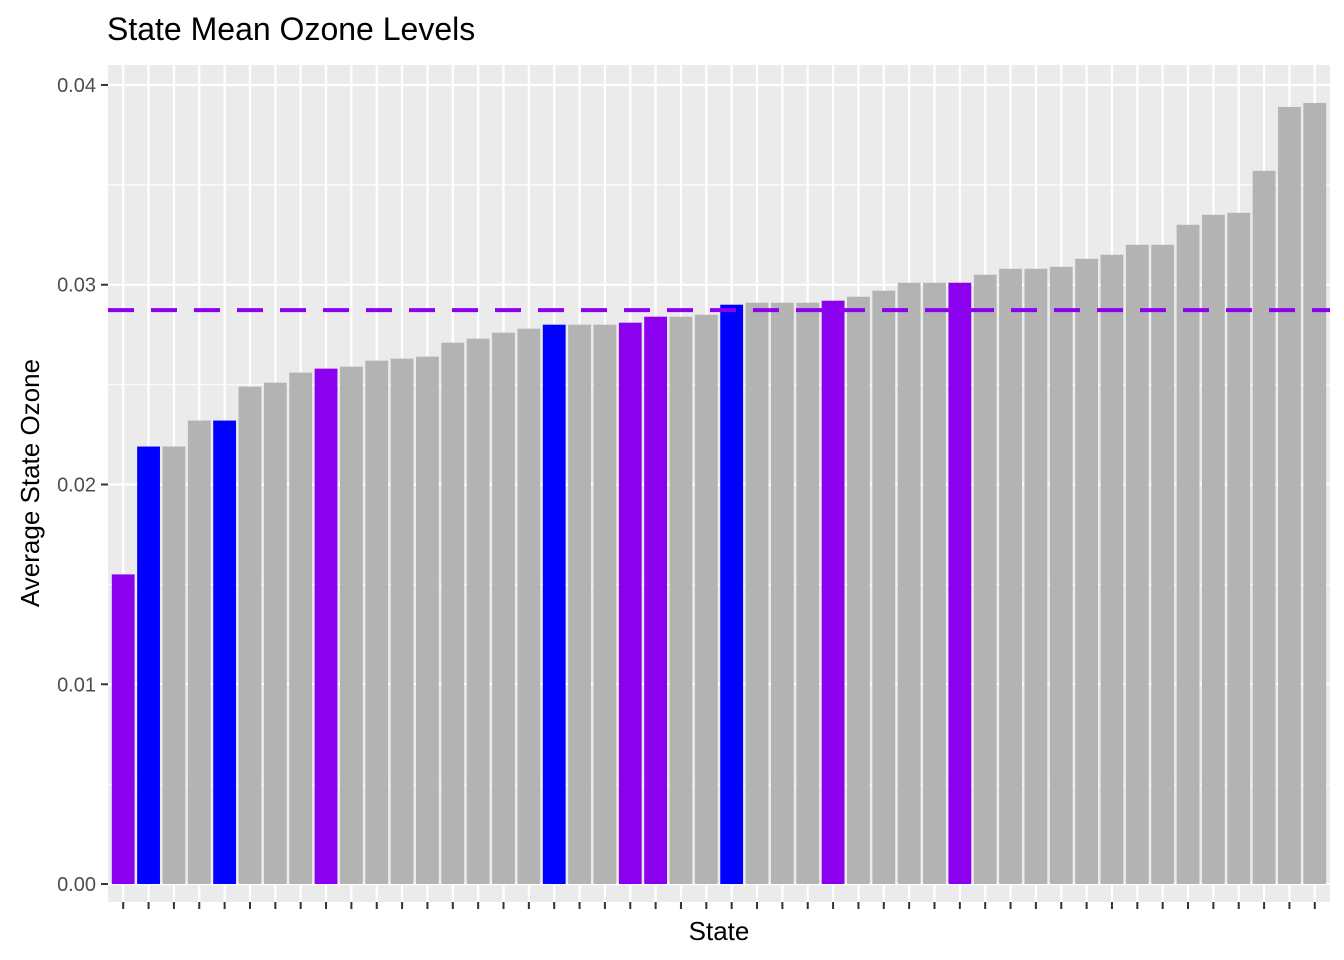 The image size is (1344, 960). What do you see at coordinates (76, 885) in the screenshot?
I see `y-tick-label: 0.00` at bounding box center [76, 885].